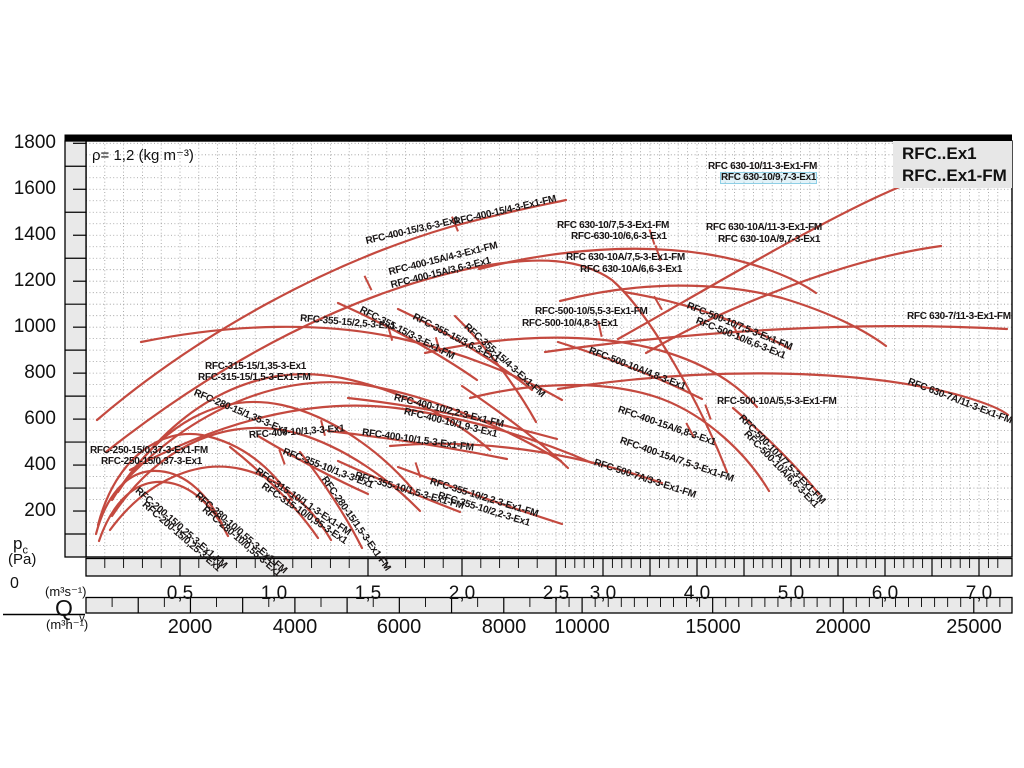 The width and height of the screenshot is (1024, 768). What do you see at coordinates (954, 175) in the screenshot?
I see `legend-line-2: RFC..Ex1-FM` at bounding box center [954, 175].